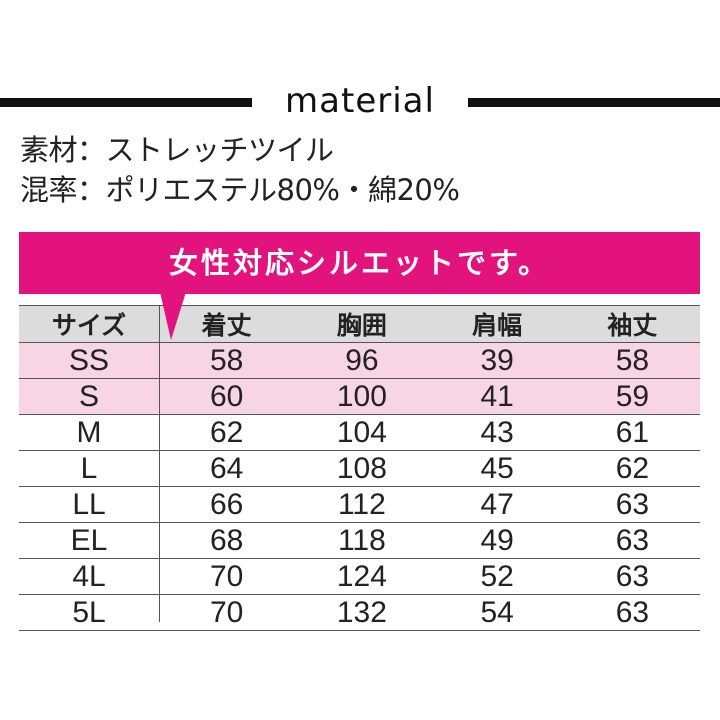 The image size is (720, 720). Describe the element at coordinates (497, 612) in the screenshot. I see `table-cell: 54` at that location.